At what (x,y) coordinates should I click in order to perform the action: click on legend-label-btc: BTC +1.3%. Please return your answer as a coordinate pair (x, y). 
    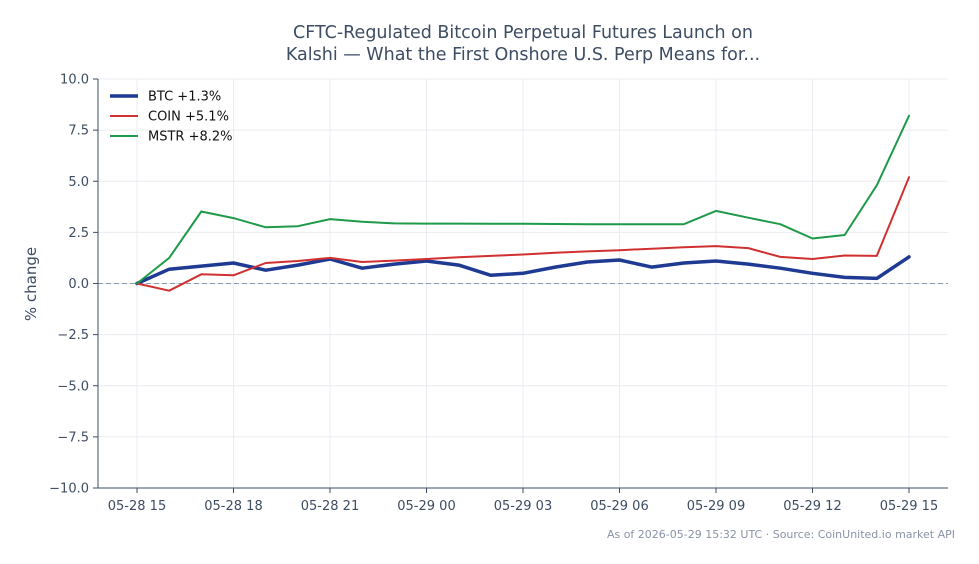
    Looking at the image, I should click on (184, 97).